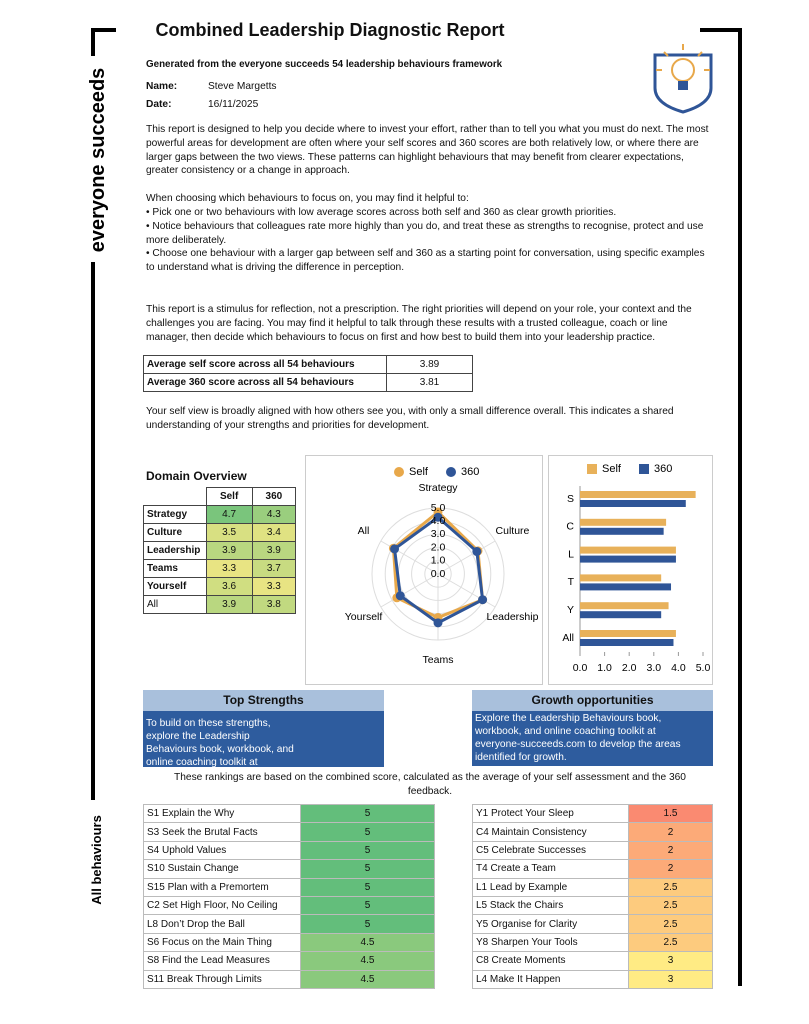 The height and width of the screenshot is (1024, 809). I want to click on name-label: Name:, so click(162, 86).